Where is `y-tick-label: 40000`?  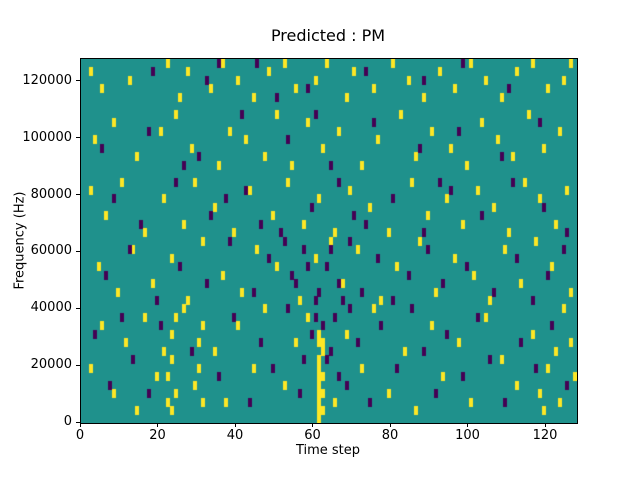
y-tick-label: 40000 is located at coordinates (51, 308).